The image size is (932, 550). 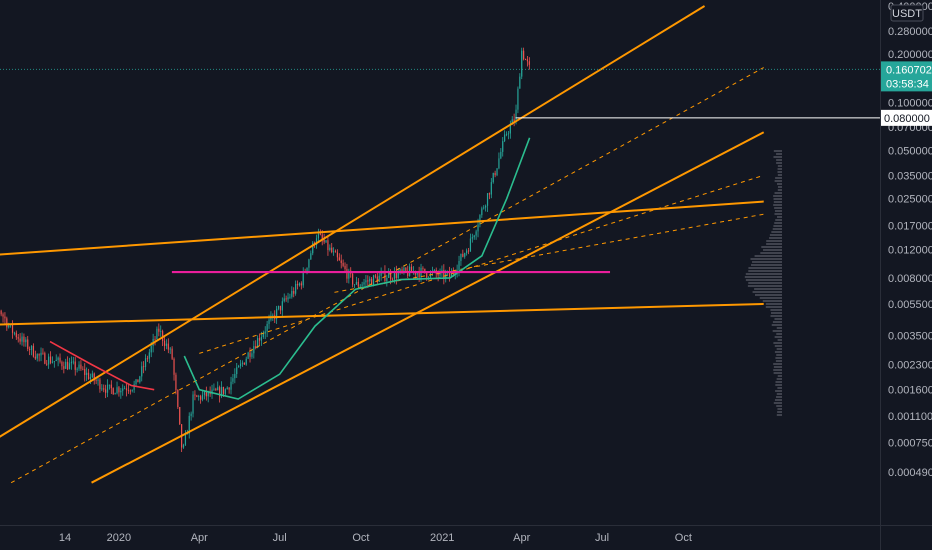 I want to click on price-tick-label: 0.001100, so click(x=910, y=417).